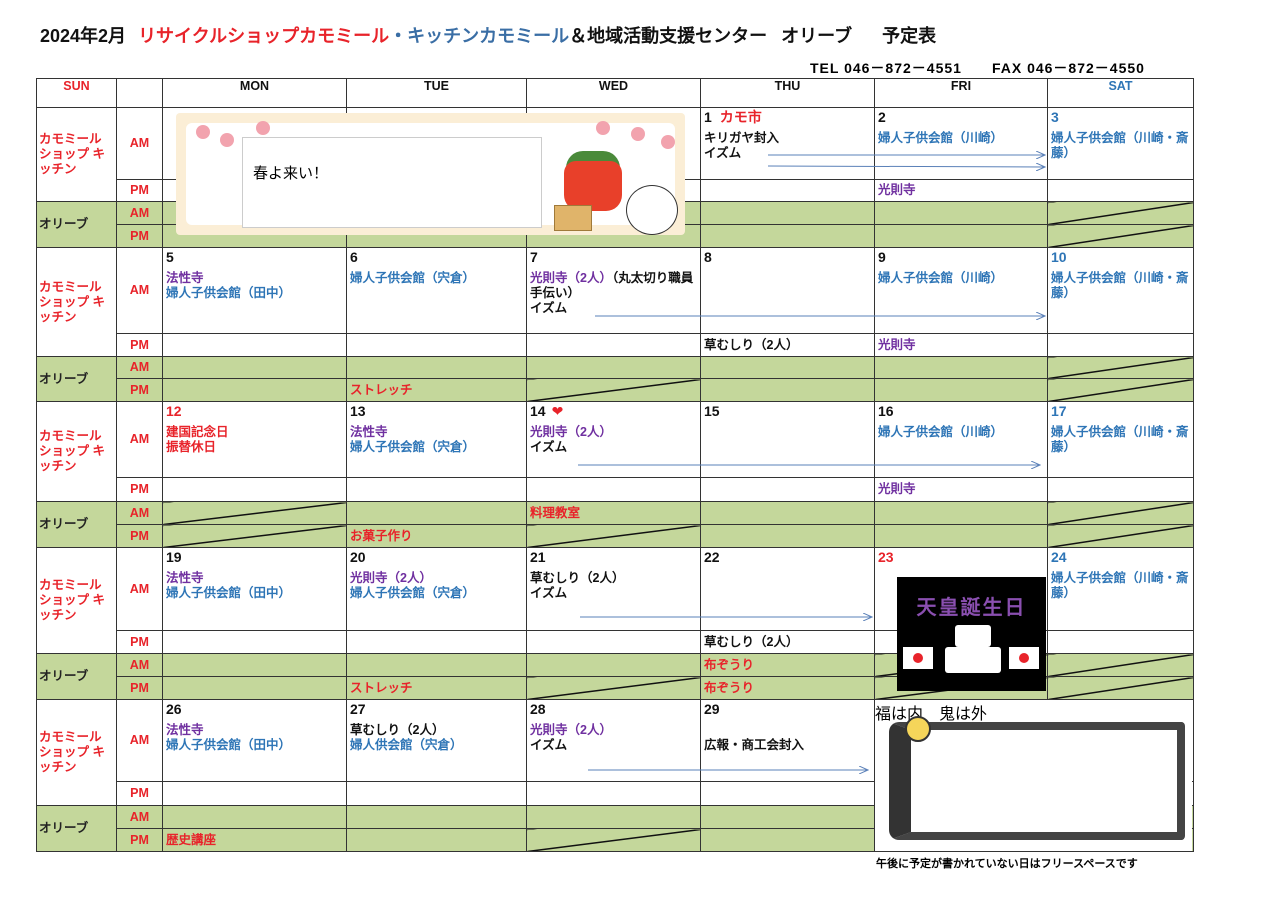  Describe the element at coordinates (613, 589) in the screenshot. I see `day-cell-am: 21 草むしり（2人） イズム` at that location.